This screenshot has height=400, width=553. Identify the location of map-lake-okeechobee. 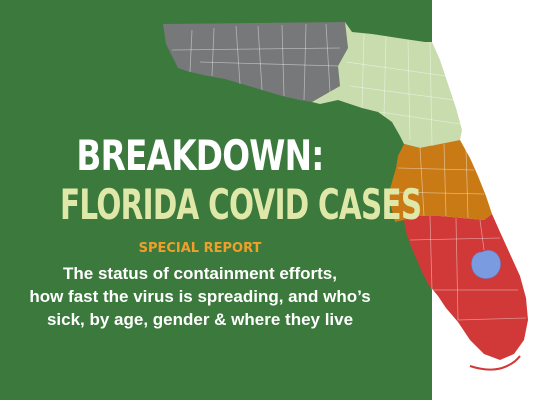
(486, 264).